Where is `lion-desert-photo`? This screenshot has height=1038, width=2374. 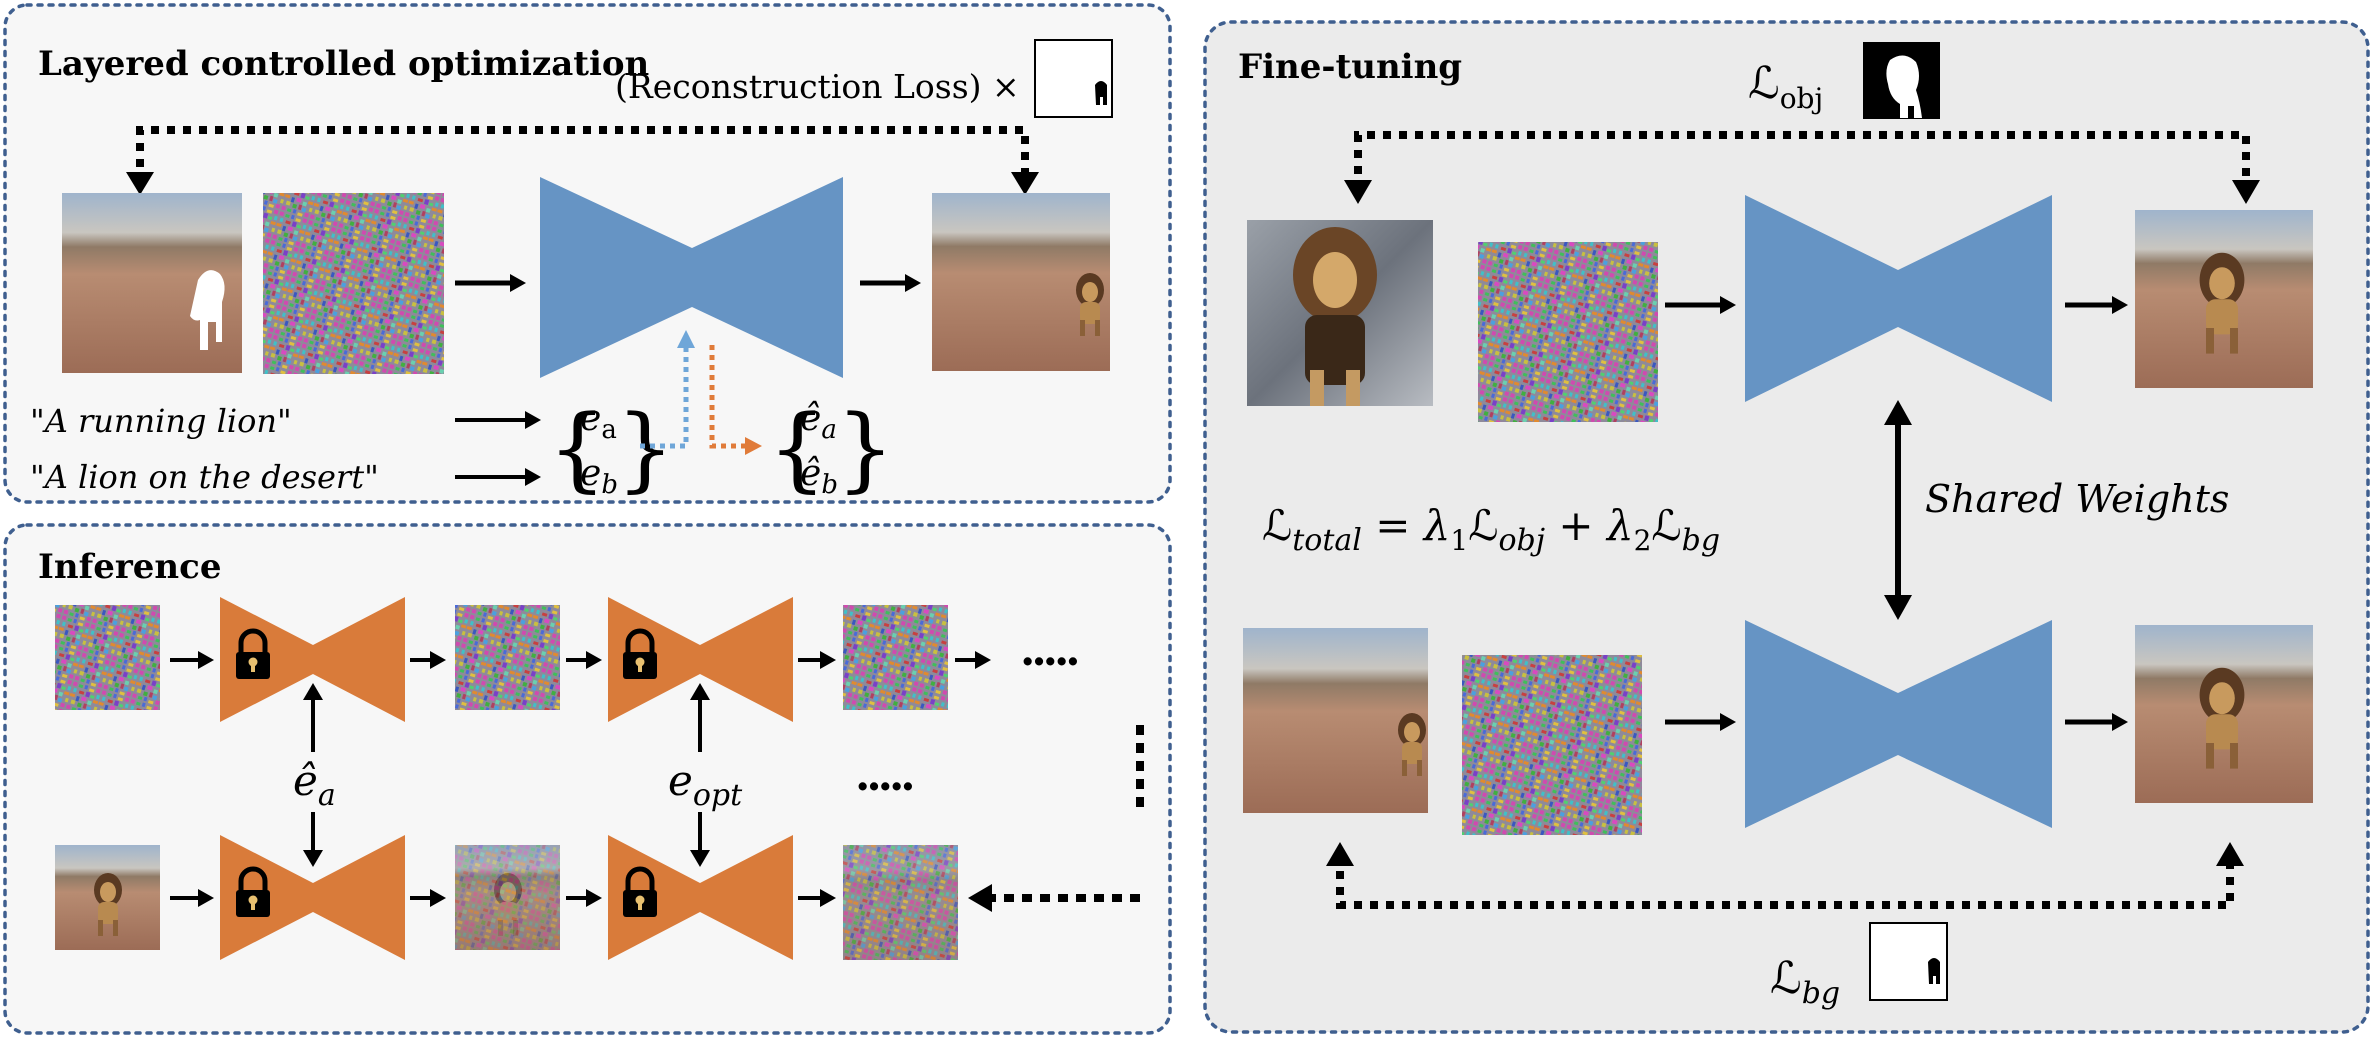 lion-desert-photo is located at coordinates (107, 897).